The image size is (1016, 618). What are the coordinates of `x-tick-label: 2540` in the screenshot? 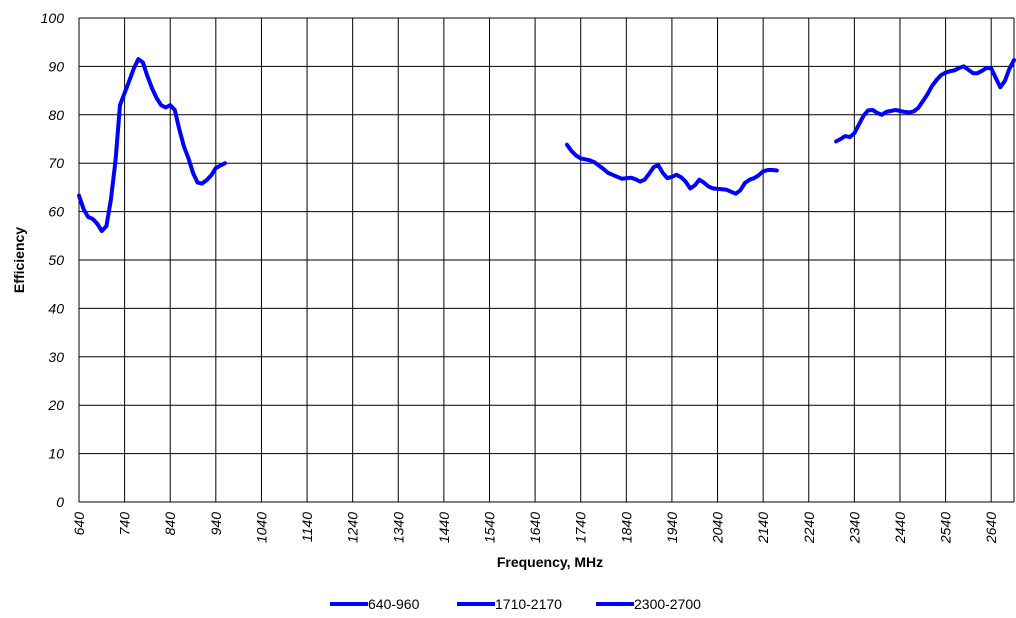 It's located at (946, 528).